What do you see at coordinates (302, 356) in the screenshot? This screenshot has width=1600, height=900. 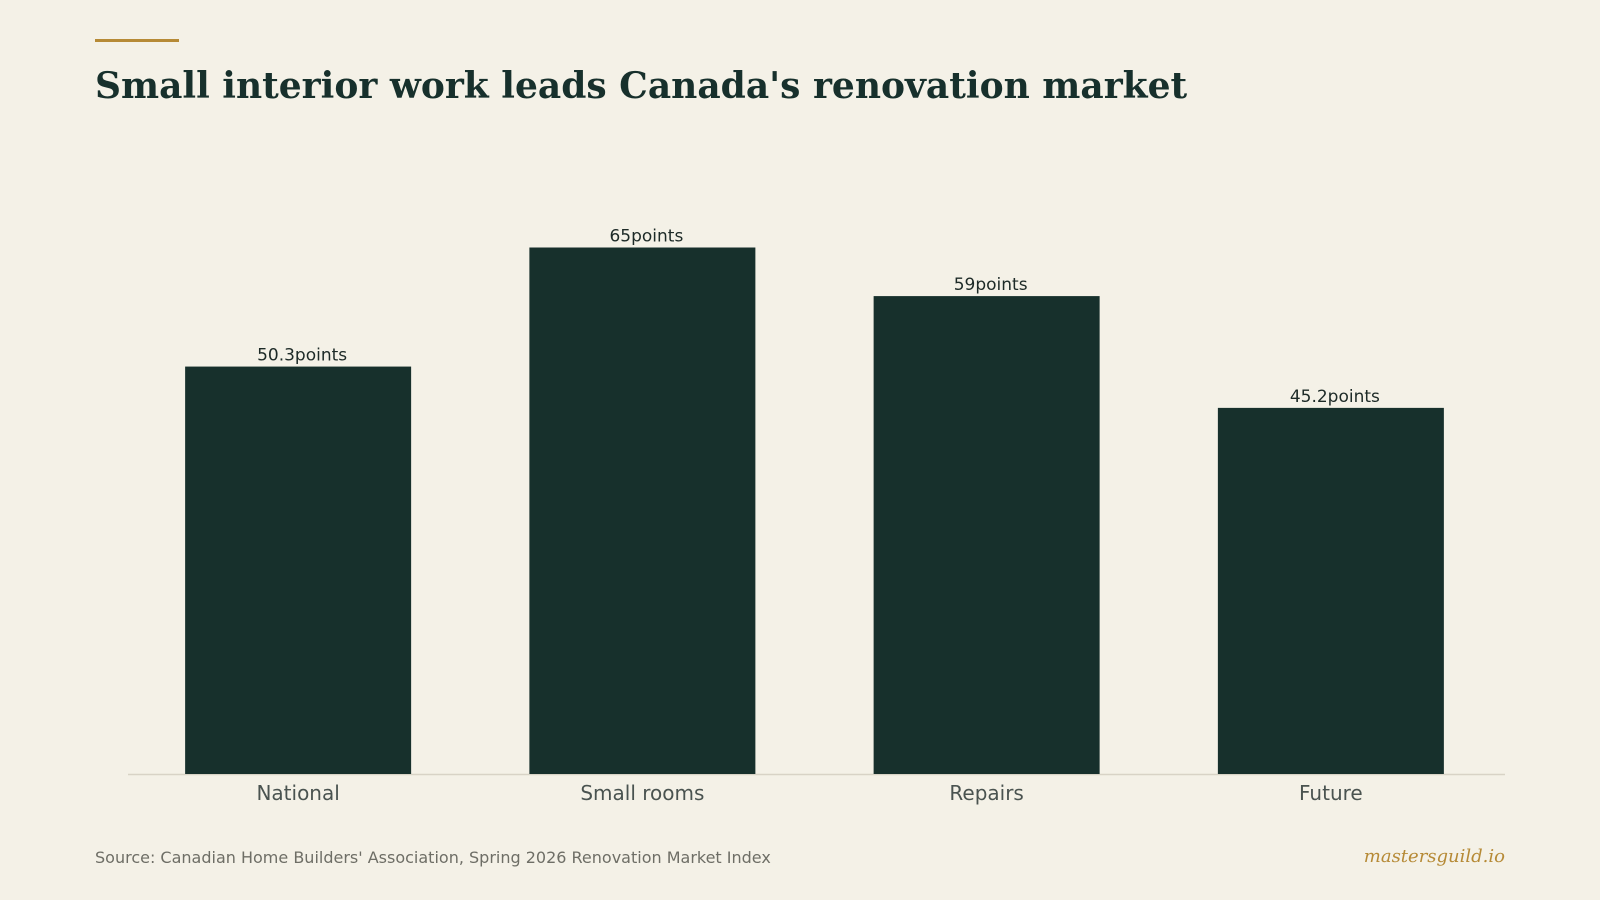 I see `data-label: 50.3points` at bounding box center [302, 356].